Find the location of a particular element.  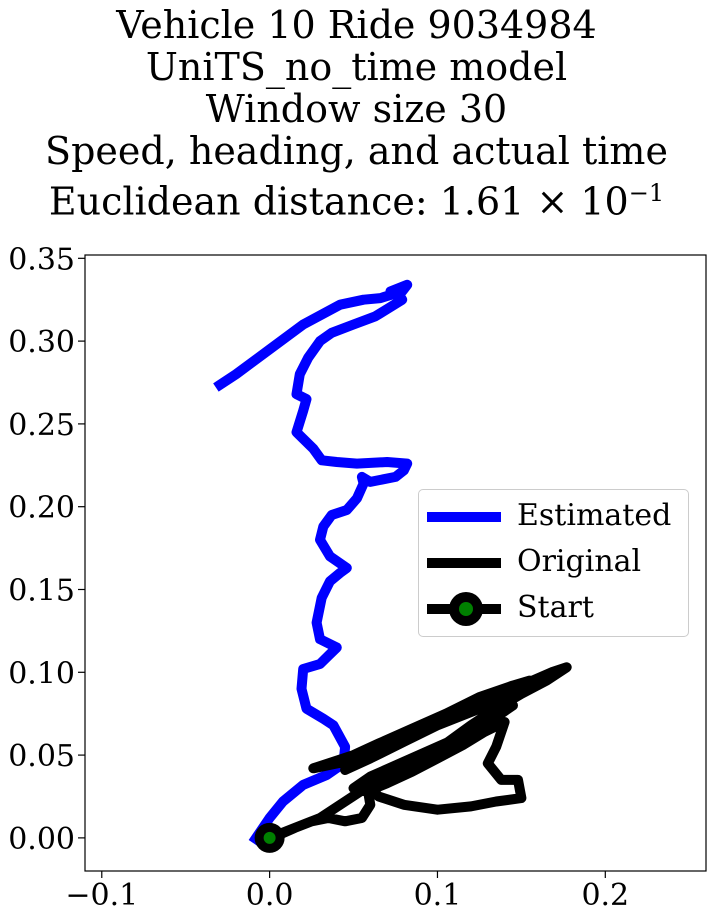

title-line-1: Vehicle 10 Ride 9034984 is located at coordinates (356, 25).